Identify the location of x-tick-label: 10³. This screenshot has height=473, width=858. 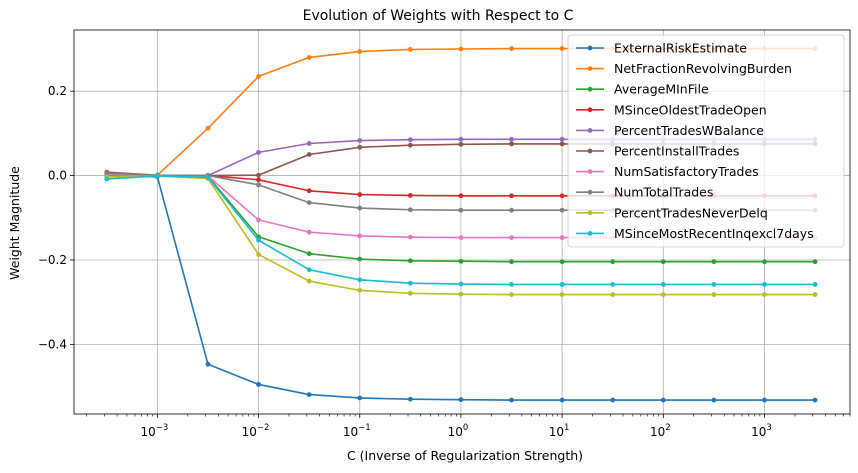
(761, 431).